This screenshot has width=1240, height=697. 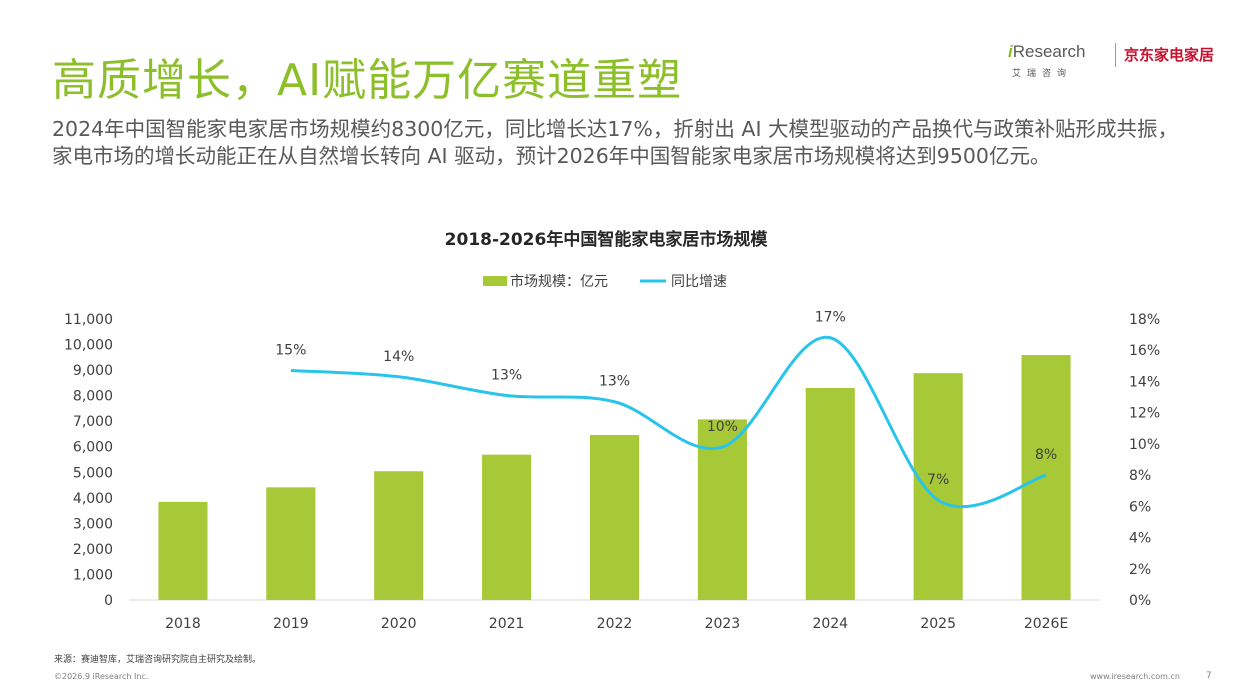 I want to click on right-axis-tick-label: 6%, so click(x=1140, y=507).